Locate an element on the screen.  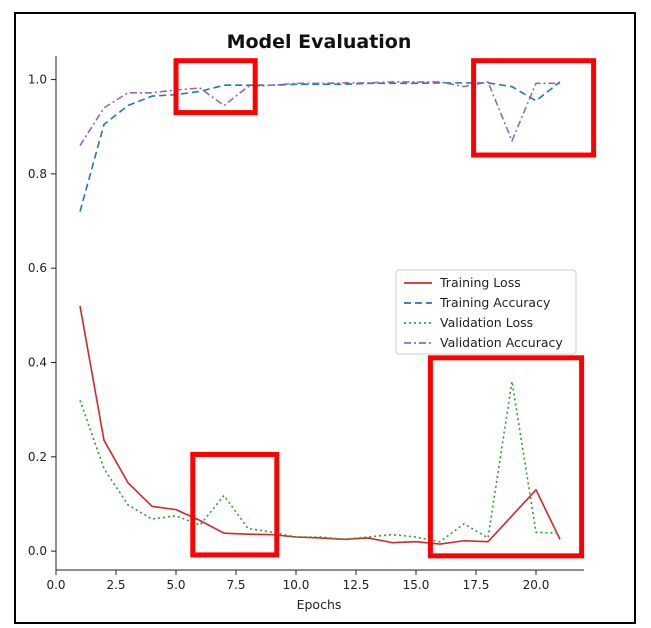
x-tick-label: 20.0 is located at coordinates (536, 585).